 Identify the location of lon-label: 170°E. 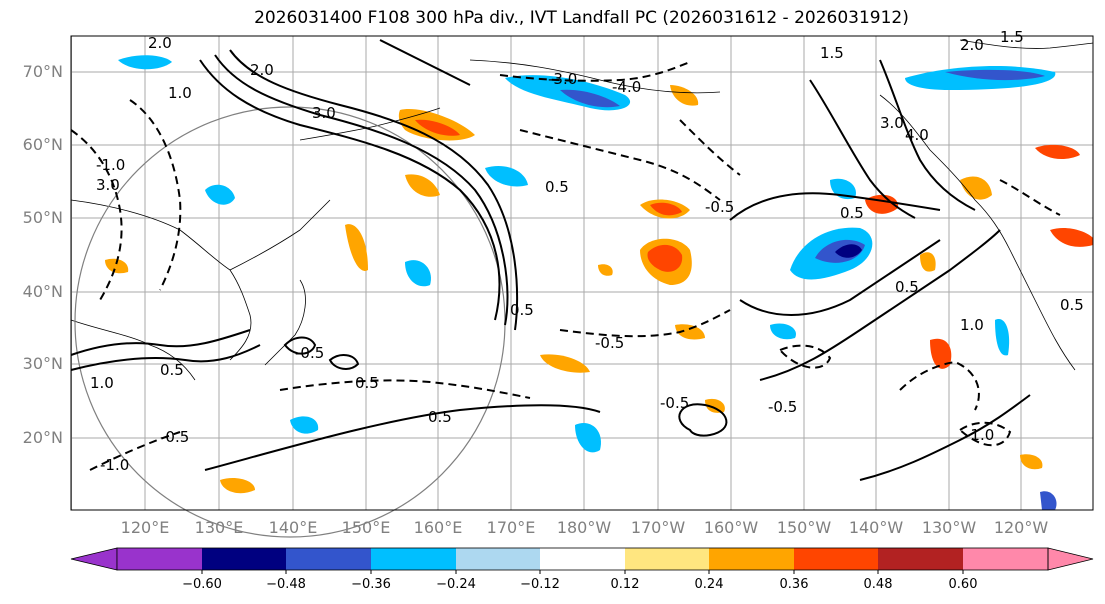
(511, 527).